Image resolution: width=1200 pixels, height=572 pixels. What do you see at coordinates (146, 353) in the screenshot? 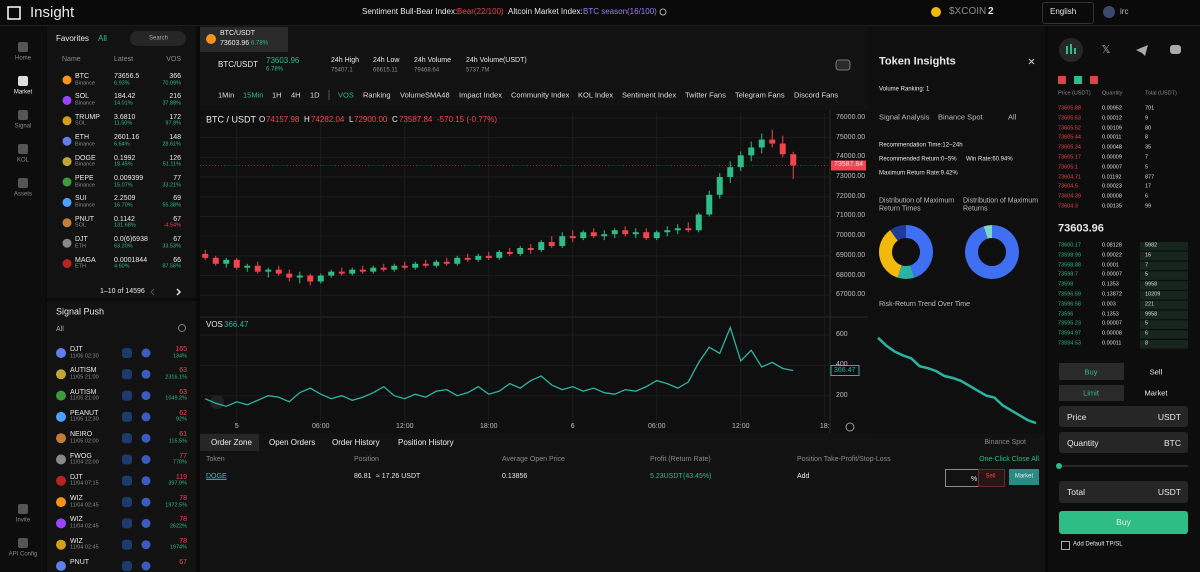
I see `chain-icon` at bounding box center [146, 353].